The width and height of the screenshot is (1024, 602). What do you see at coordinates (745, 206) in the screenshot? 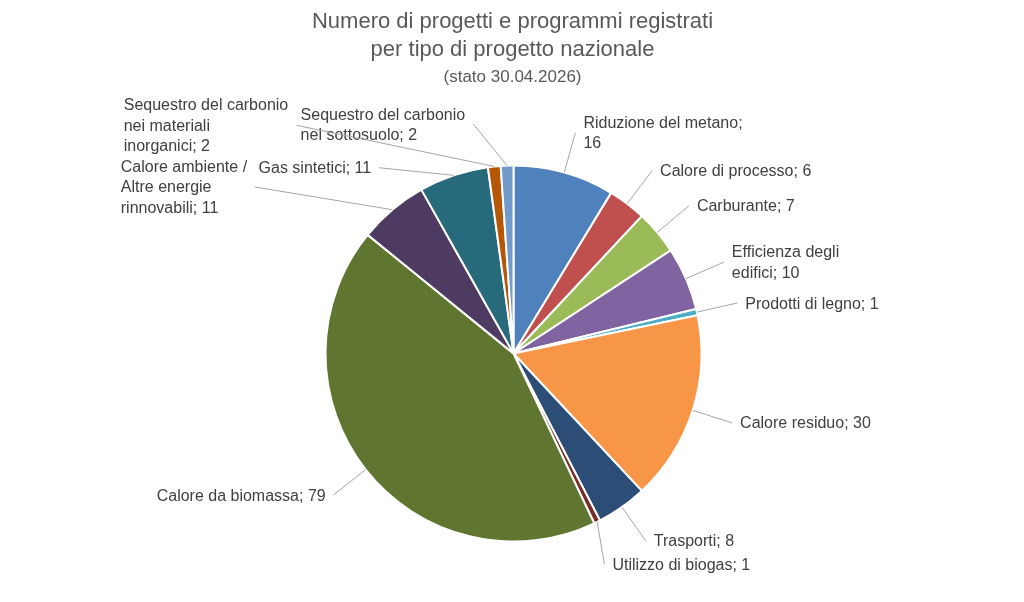
I see `data-label: Carburante; 7` at bounding box center [745, 206].